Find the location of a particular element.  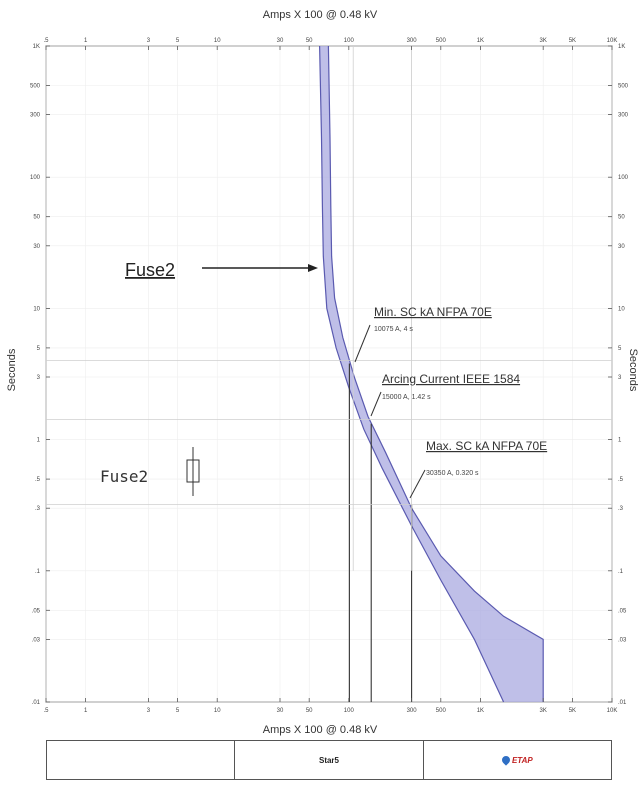

y-tick-label-right: 300 is located at coordinates (623, 116).